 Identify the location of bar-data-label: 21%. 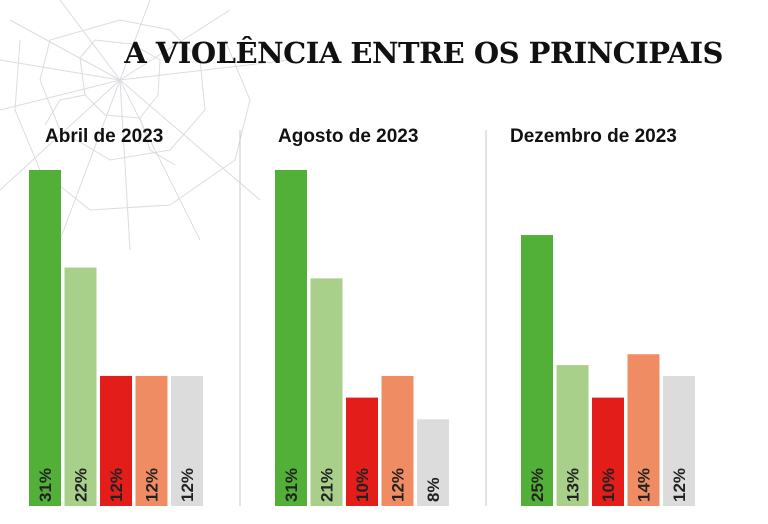
(327, 485).